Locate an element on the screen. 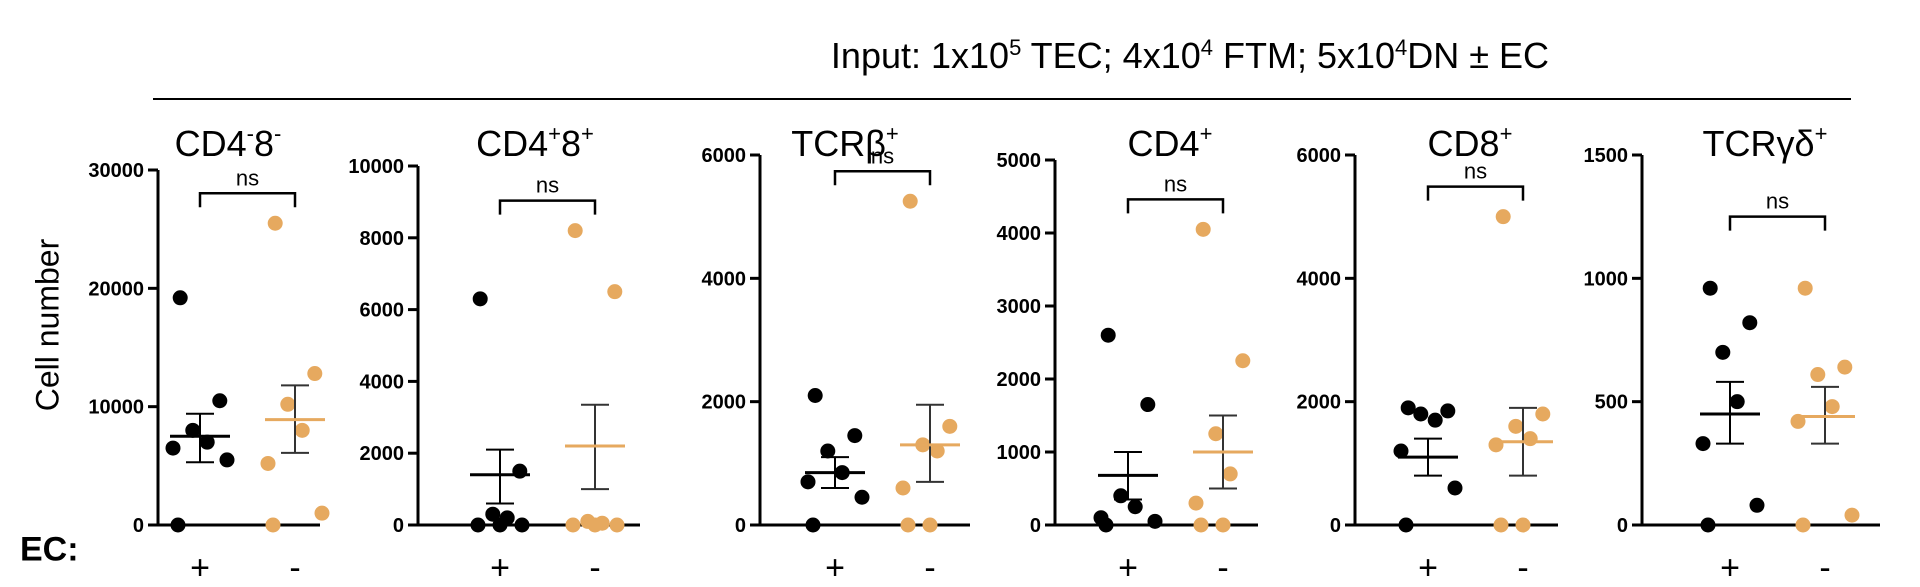 The height and width of the screenshot is (587, 1920). title-text: DN ± EC is located at coordinates (1478, 55).